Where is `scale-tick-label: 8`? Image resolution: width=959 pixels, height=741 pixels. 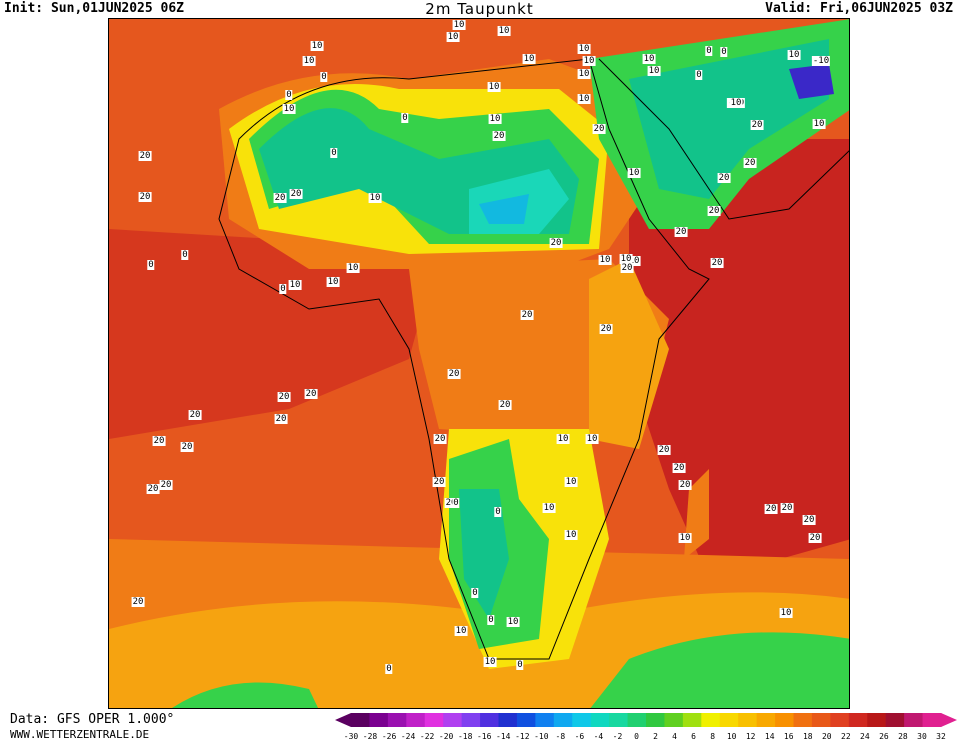 scale-tick-label: 8 is located at coordinates (712, 736).